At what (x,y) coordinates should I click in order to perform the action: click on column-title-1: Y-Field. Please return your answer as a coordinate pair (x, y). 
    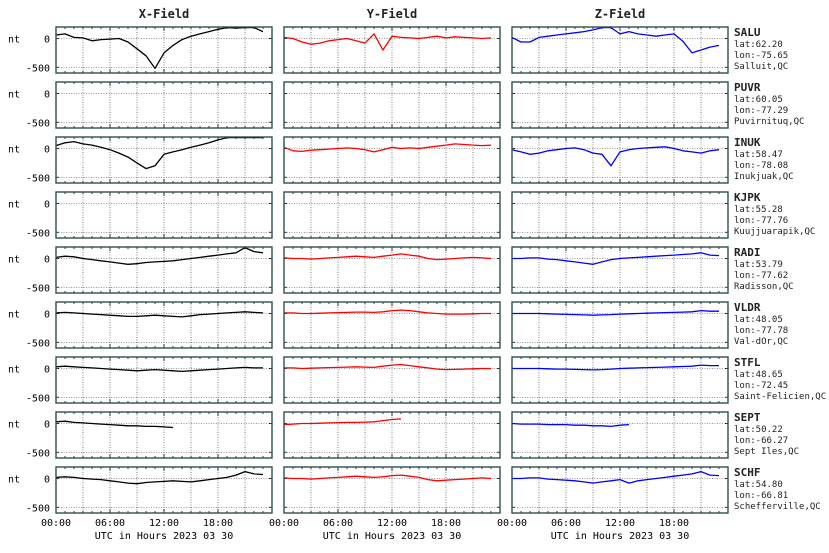
    Looking at the image, I should click on (392, 14).